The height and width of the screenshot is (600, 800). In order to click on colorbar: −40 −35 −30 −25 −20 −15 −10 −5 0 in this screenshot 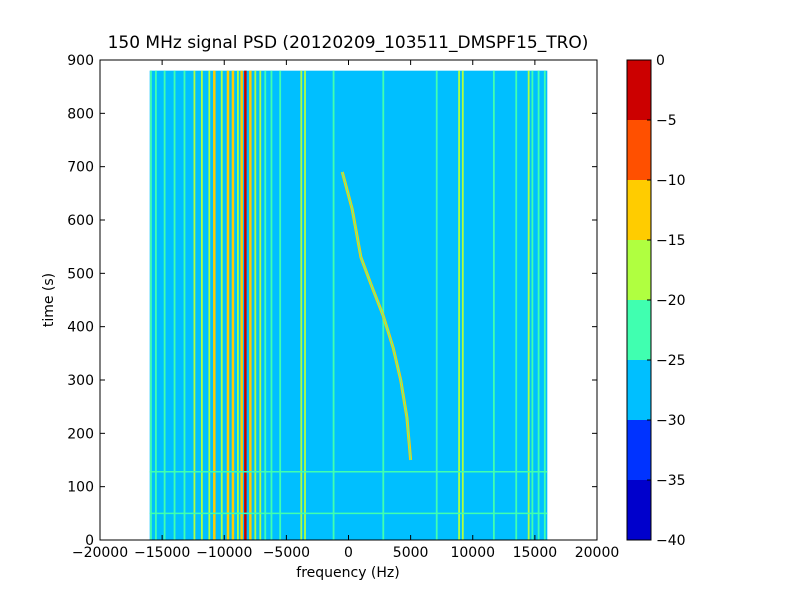, I will do `click(656, 301)`.